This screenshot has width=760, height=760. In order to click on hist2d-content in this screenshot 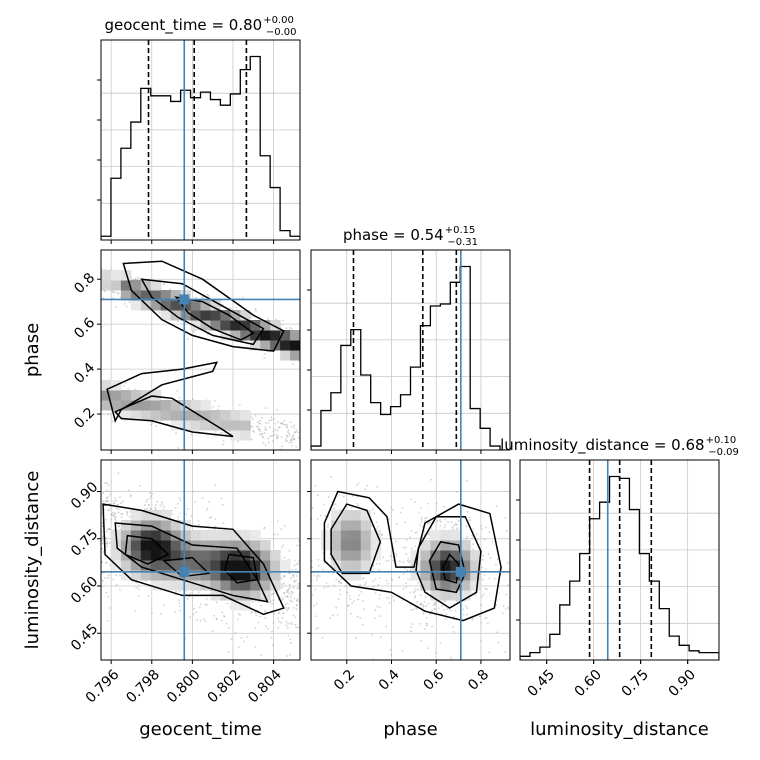, I will do `click(410, 560)`.